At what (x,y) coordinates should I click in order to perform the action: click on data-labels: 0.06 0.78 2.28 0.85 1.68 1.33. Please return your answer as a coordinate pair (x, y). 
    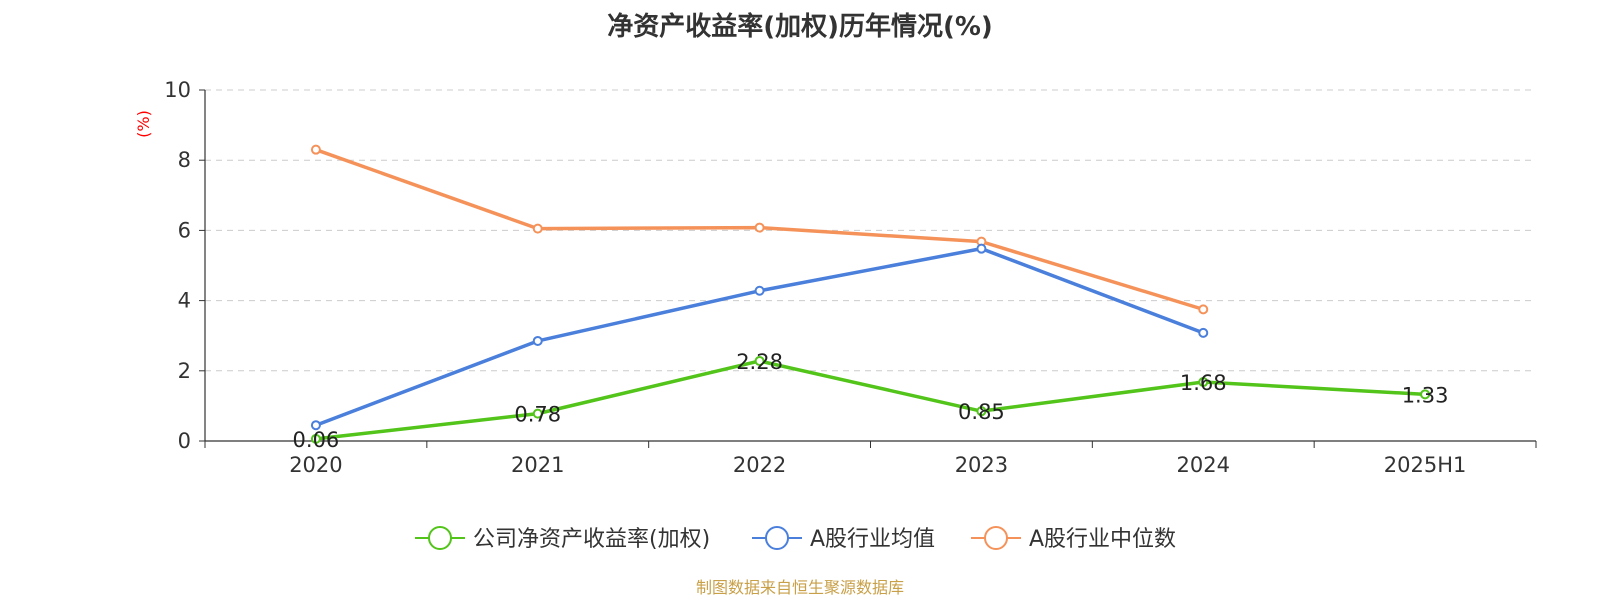
    Looking at the image, I should click on (871, 401).